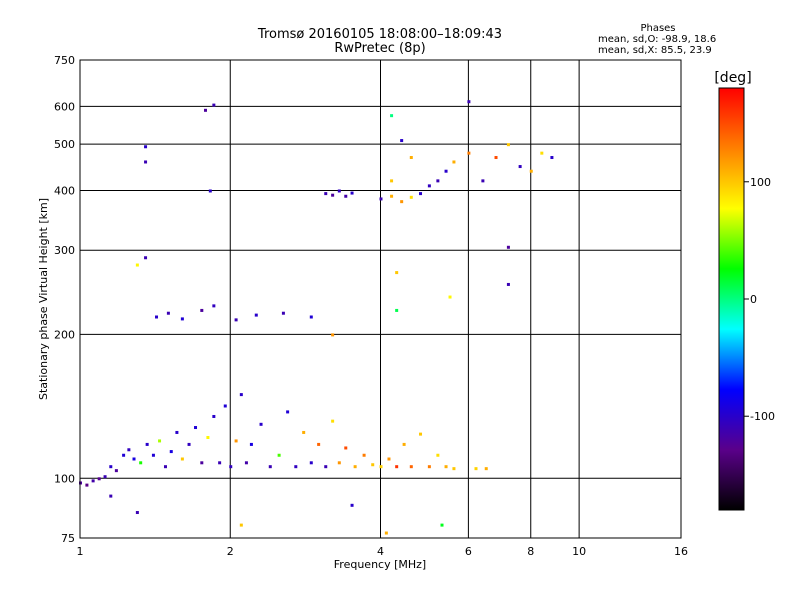  Describe the element at coordinates (681, 551) in the screenshot. I see `x-tick-label-6: 16` at that location.